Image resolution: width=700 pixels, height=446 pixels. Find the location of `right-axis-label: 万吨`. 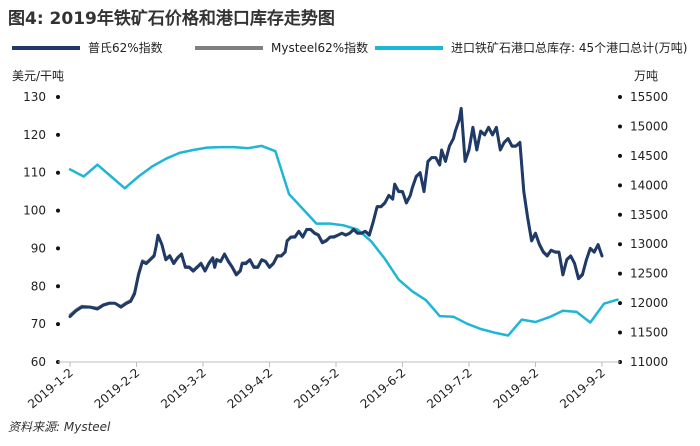

right-axis-label: 万吨 is located at coordinates (646, 76).